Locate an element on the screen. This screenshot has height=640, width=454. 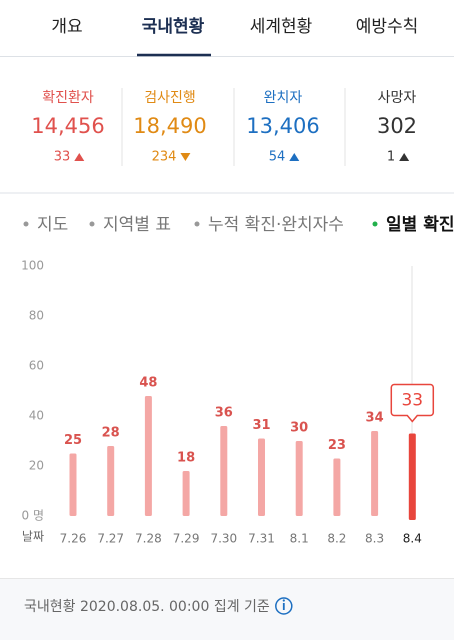
value-label: 34 is located at coordinates (375, 418).